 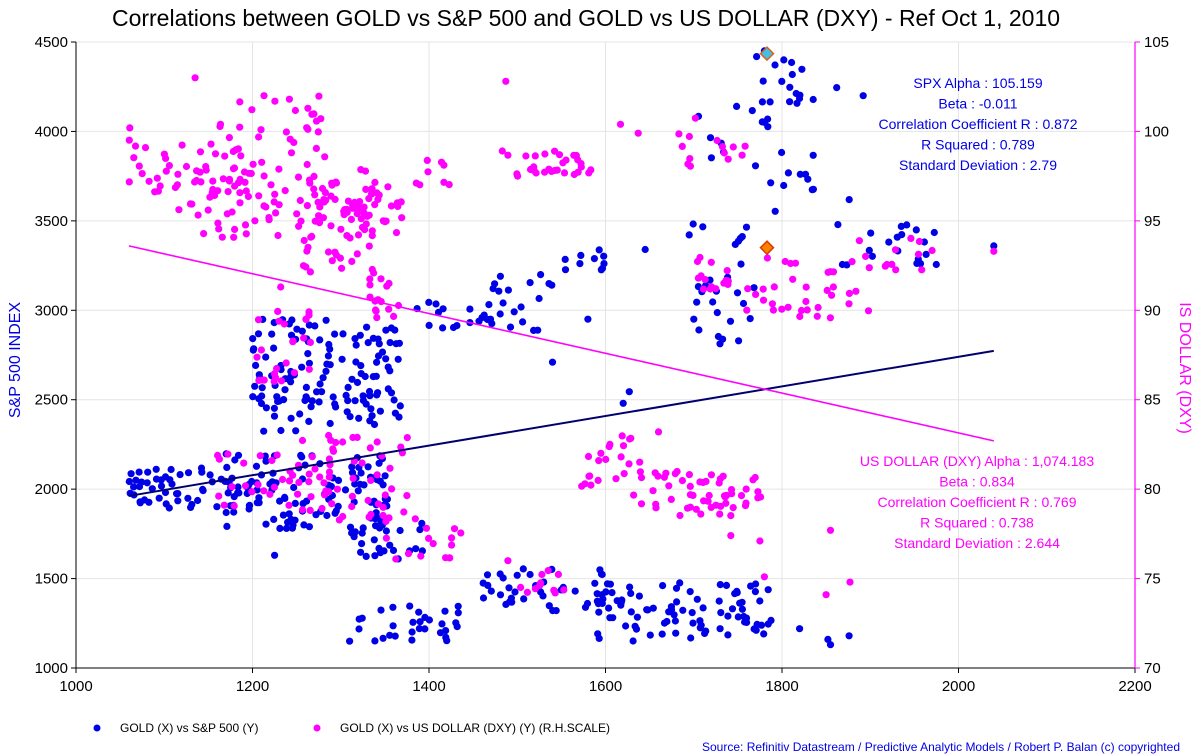 What do you see at coordinates (978, 124) in the screenshot?
I see `stat-line: Correlation Coefficient R : 0.872` at bounding box center [978, 124].